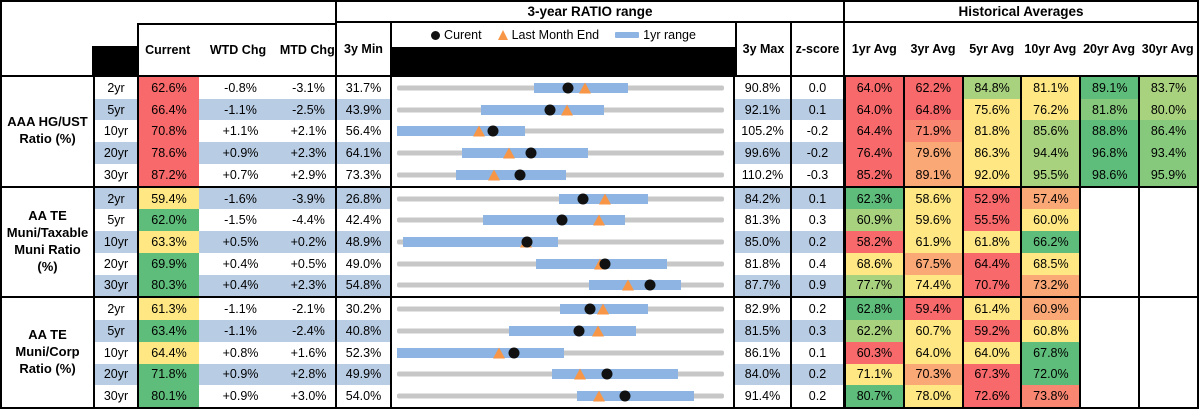 The height and width of the screenshot is (409, 1199). Describe the element at coordinates (309, 331) in the screenshot. I see `mtd-chg-cell: -2.4%` at that location.